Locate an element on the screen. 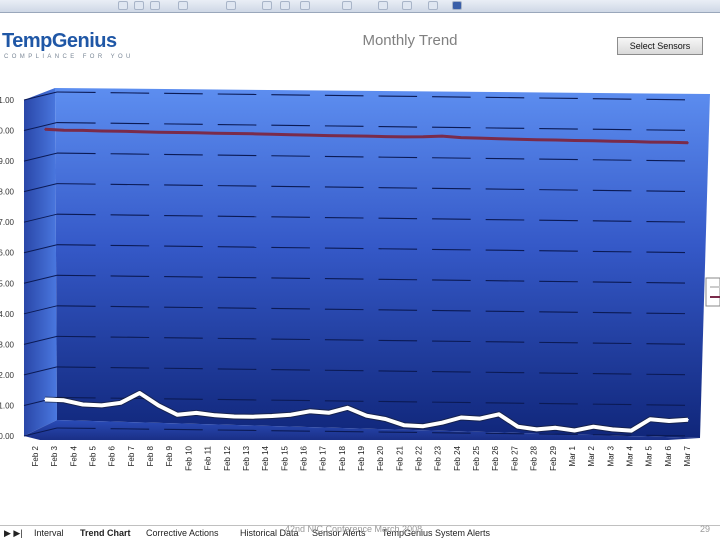  tab-nav-arrows: ▶ ▶| is located at coordinates (13, 533).